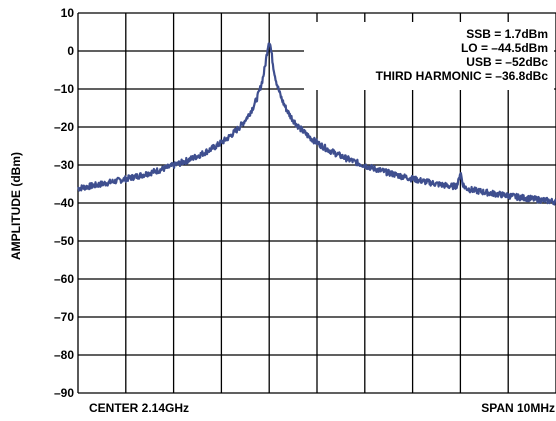 The width and height of the screenshot is (556, 421). I want to click on annotation-line: SSB = 1.7dBm, so click(507, 34).